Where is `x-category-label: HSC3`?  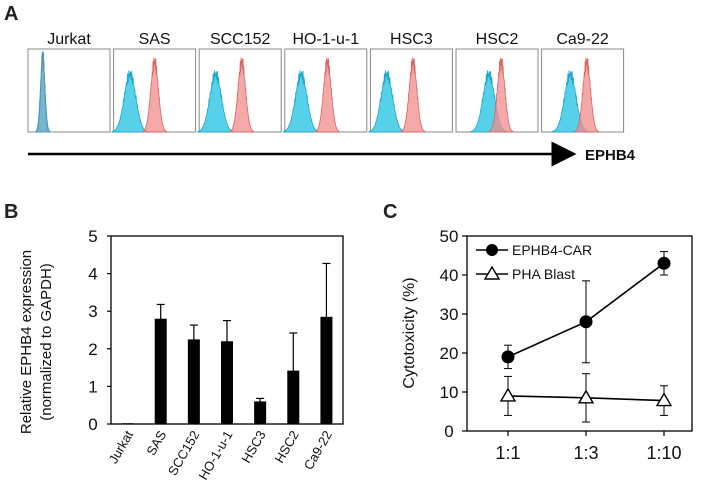 x-category-label: HSC3 is located at coordinates (253, 447).